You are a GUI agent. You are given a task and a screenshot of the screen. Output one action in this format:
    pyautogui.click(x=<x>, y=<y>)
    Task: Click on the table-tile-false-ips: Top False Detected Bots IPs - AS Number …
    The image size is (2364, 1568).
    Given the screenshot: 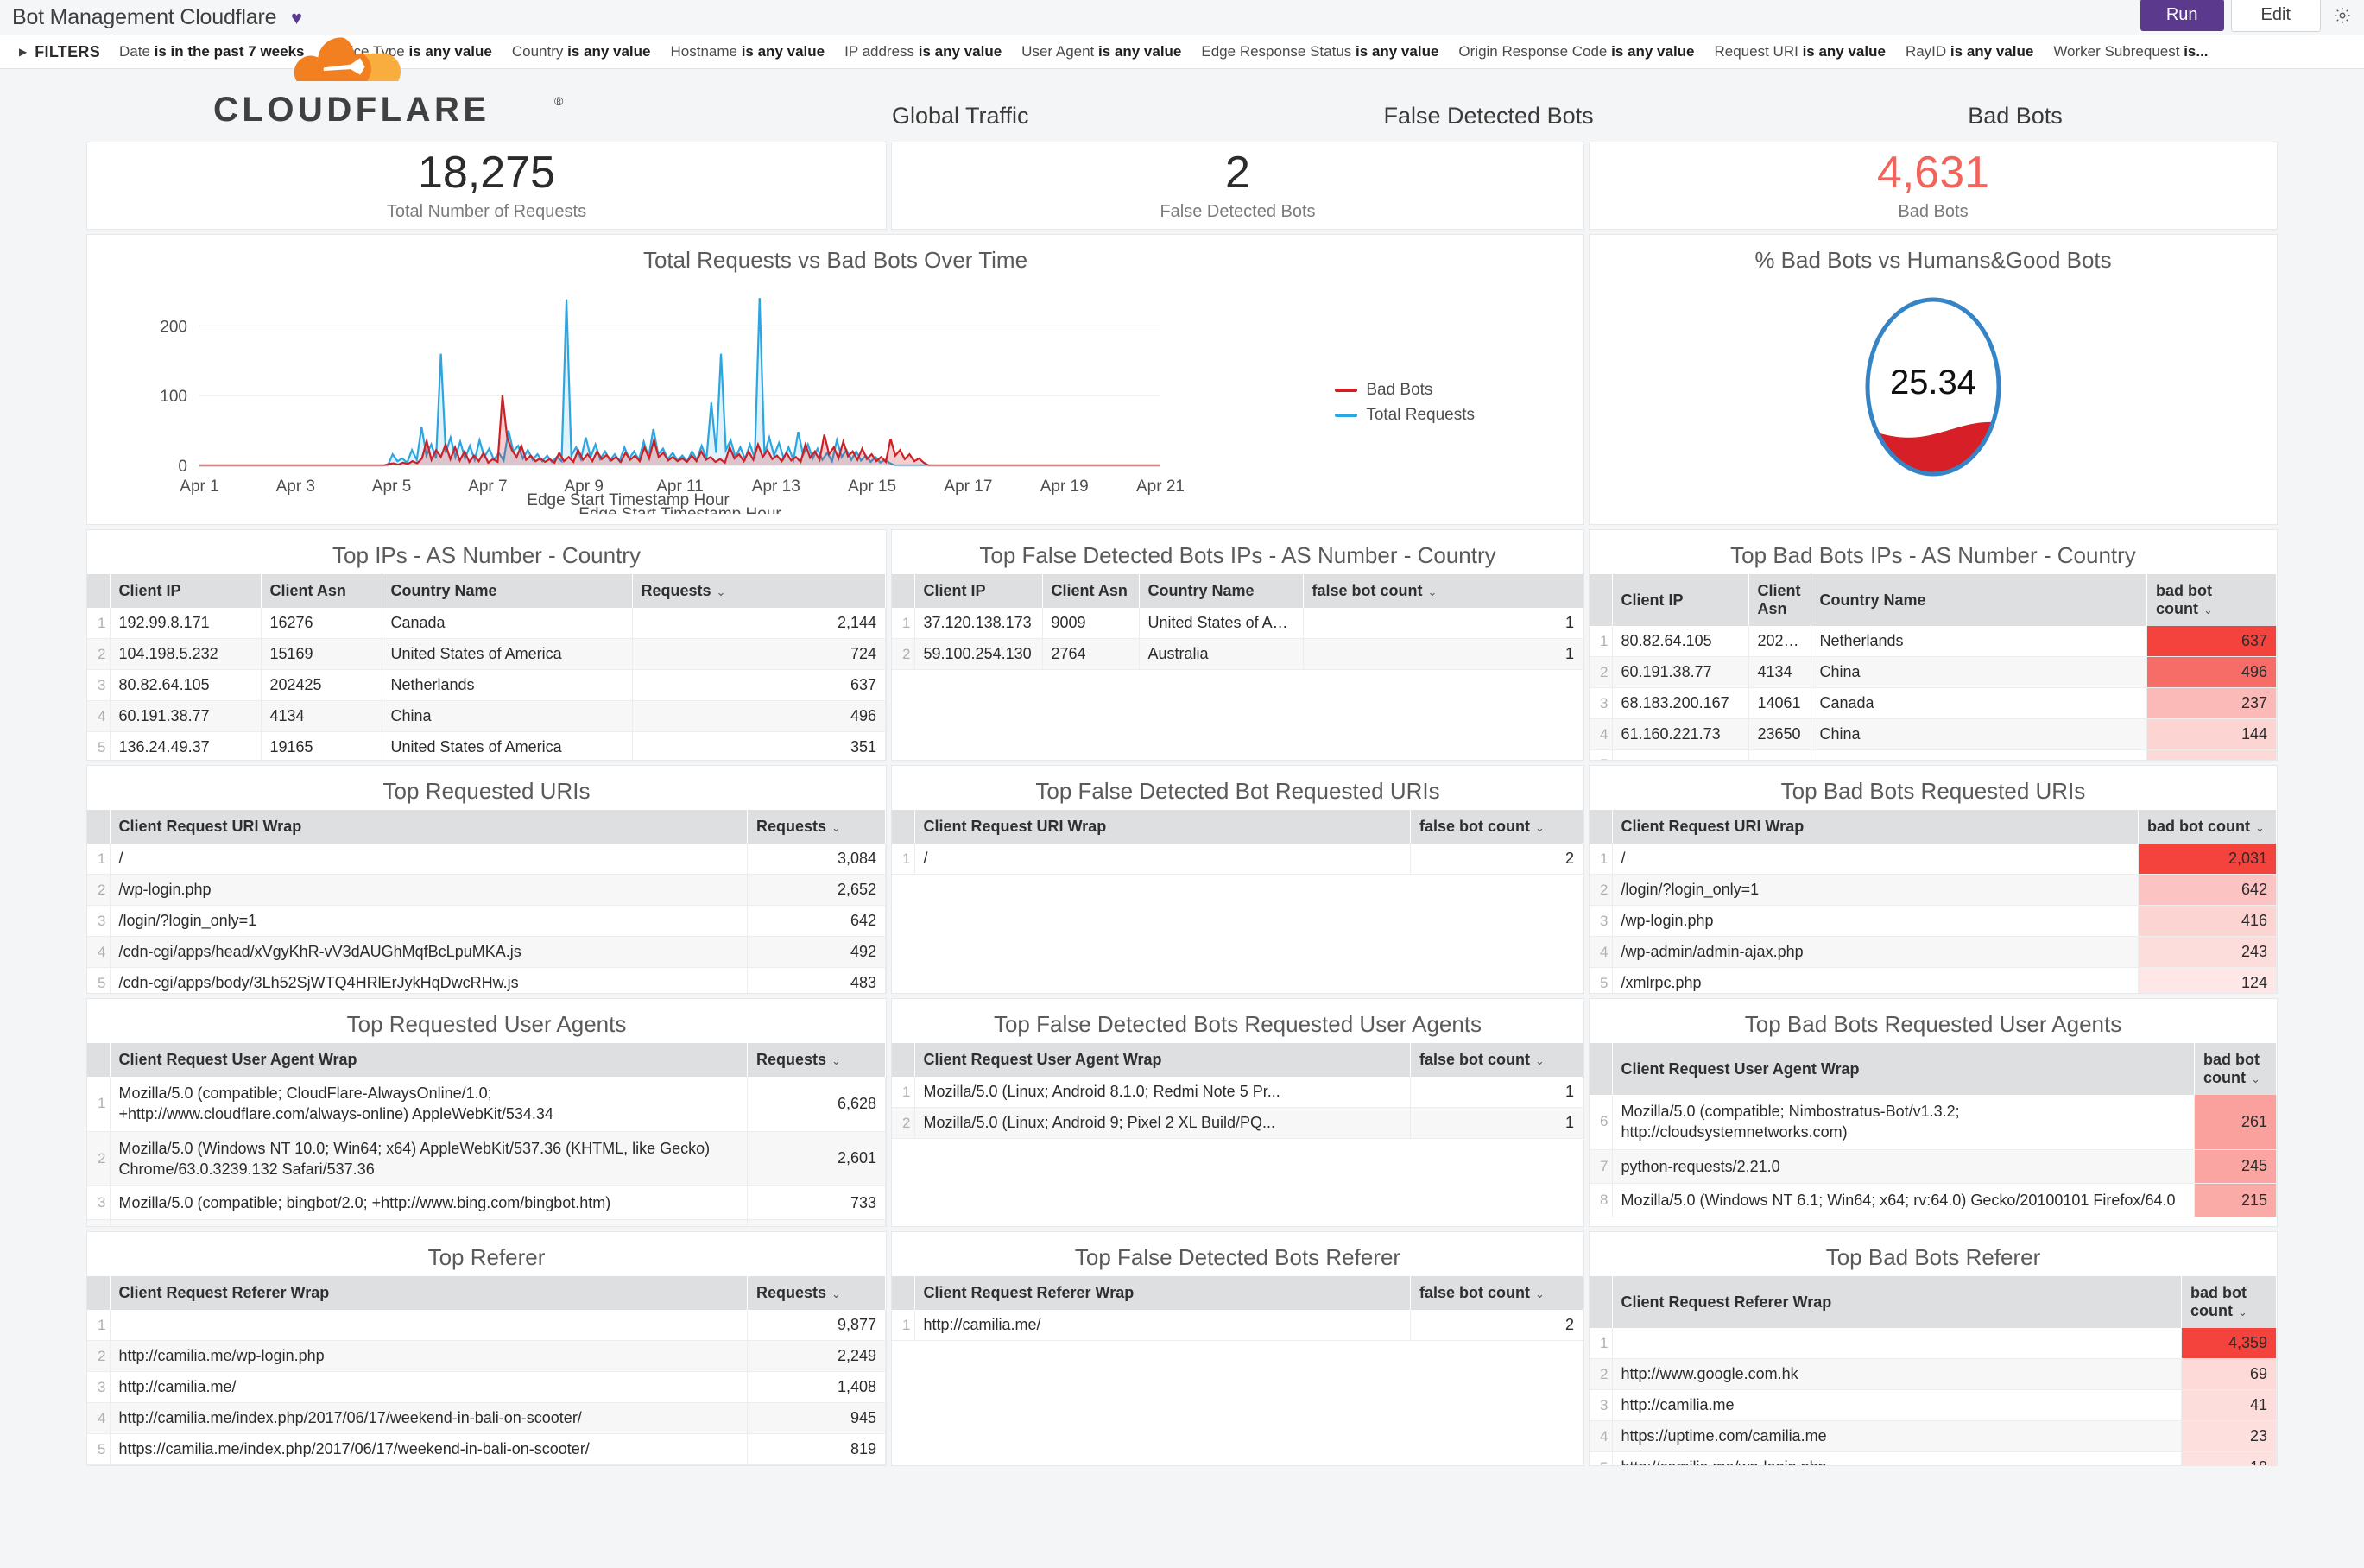 What is the action you would take?
    pyautogui.click(x=1237, y=645)
    